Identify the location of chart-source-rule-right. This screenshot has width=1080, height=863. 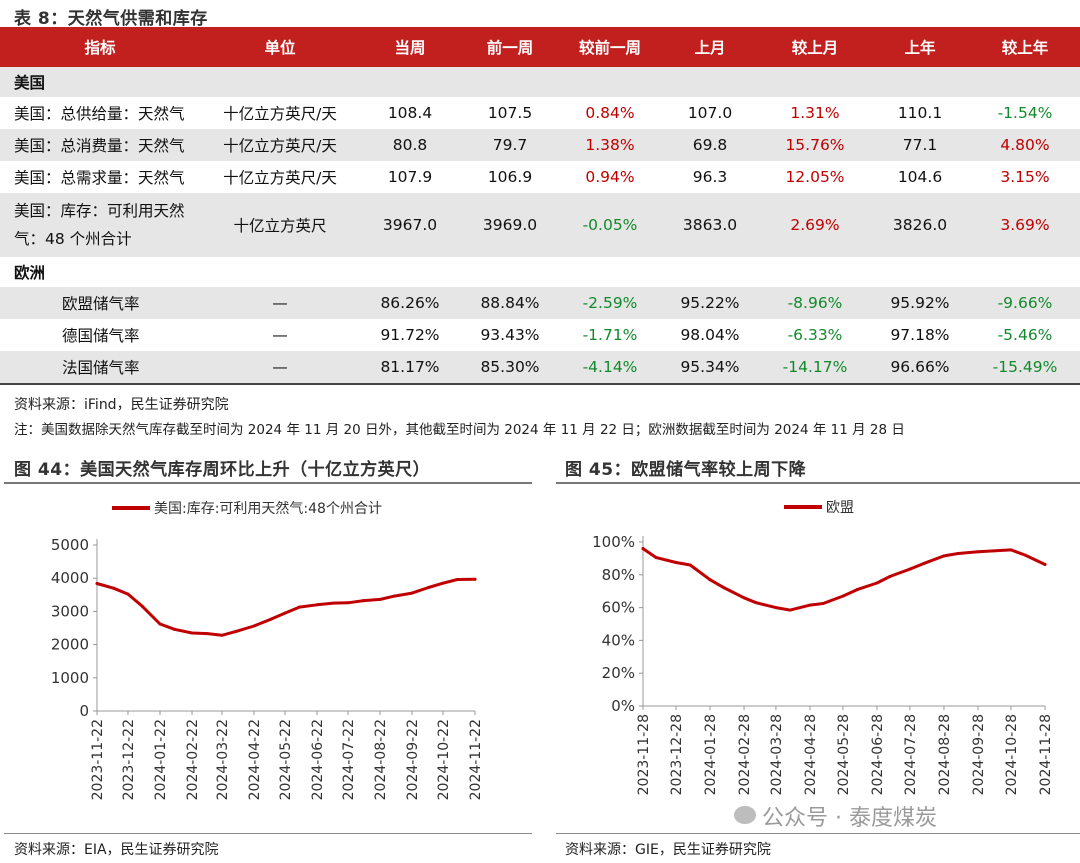
(818, 833).